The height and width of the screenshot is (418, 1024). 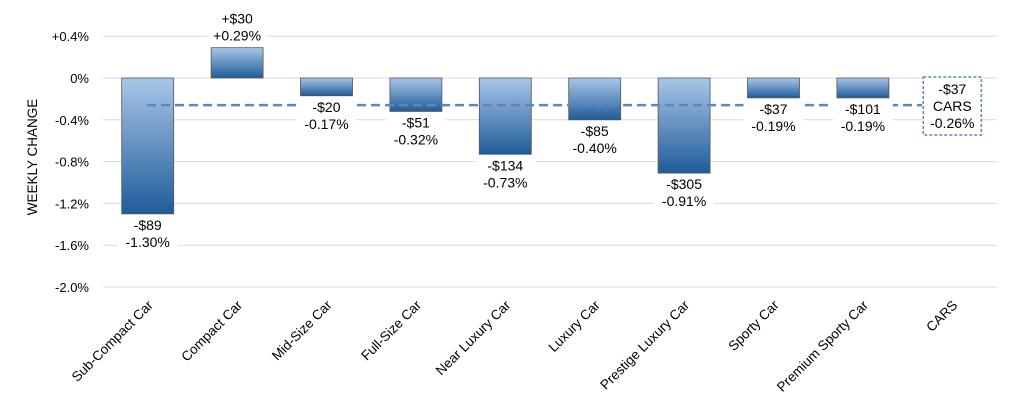 I want to click on x-category-label: Compact Car, so click(x=211, y=330).